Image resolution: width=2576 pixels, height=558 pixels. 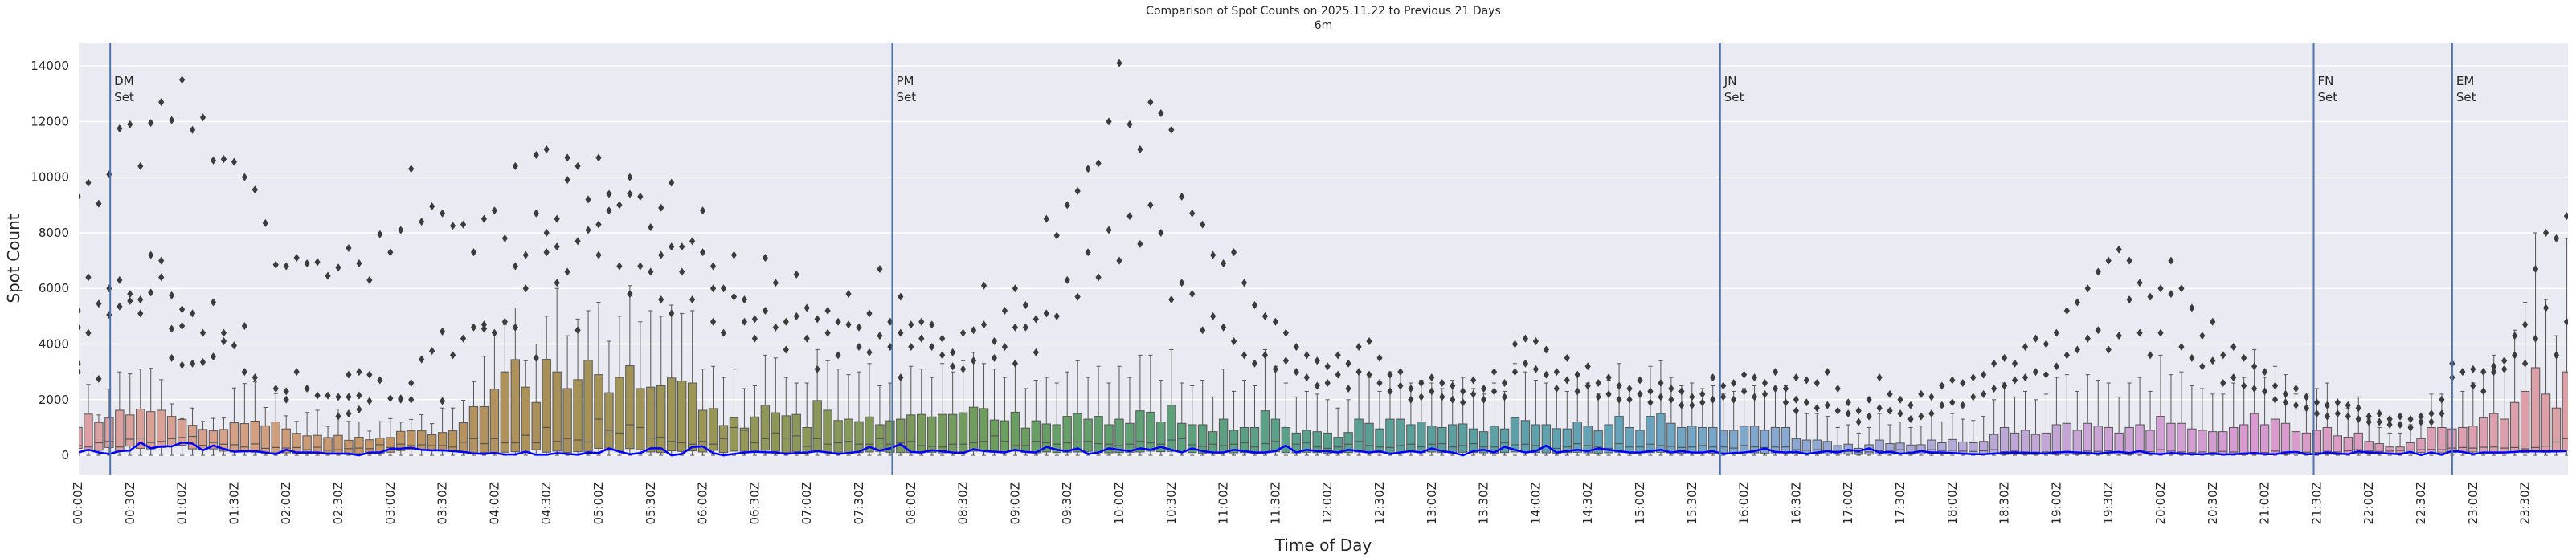 What do you see at coordinates (78, 503) in the screenshot?
I see `x-tick-label: 00:00Z` at bounding box center [78, 503].